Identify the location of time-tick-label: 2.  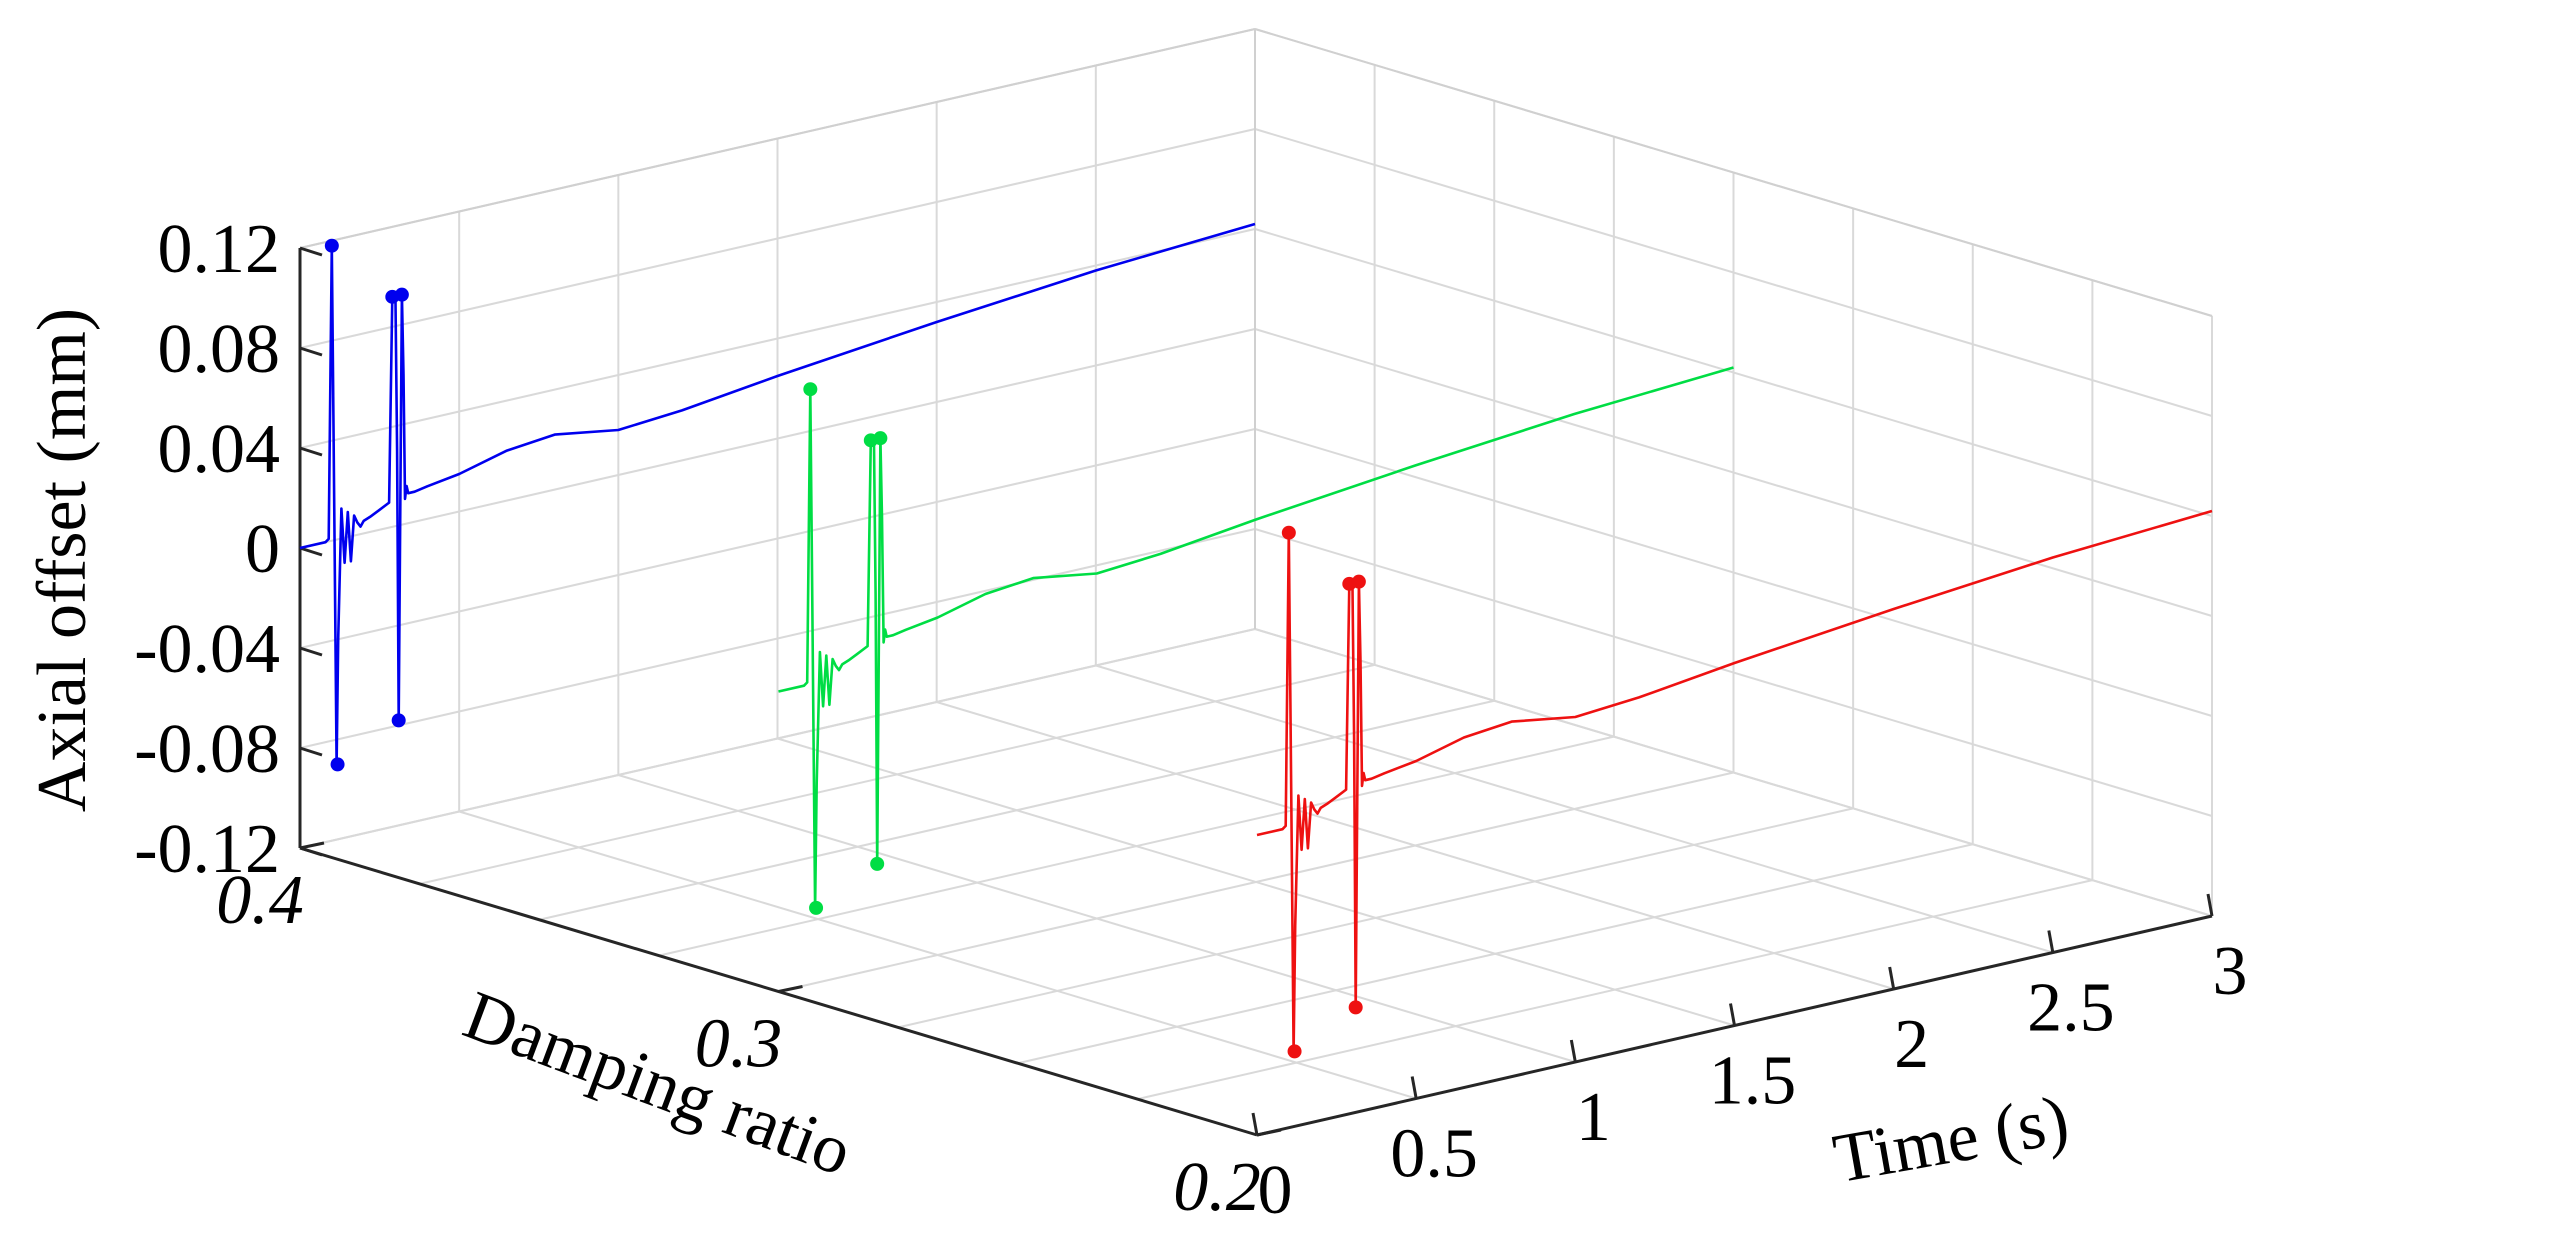
(1911, 1044).